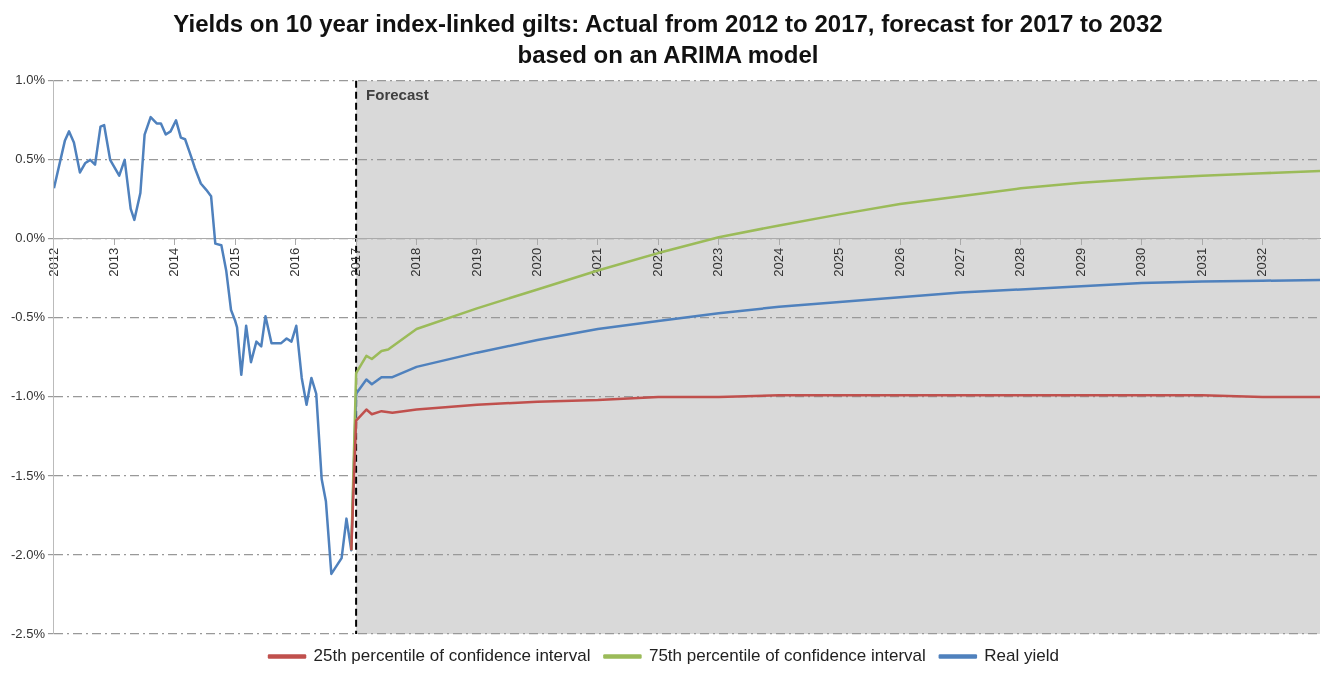  I want to click on y-tick-label: -2.5%, so click(28, 633).